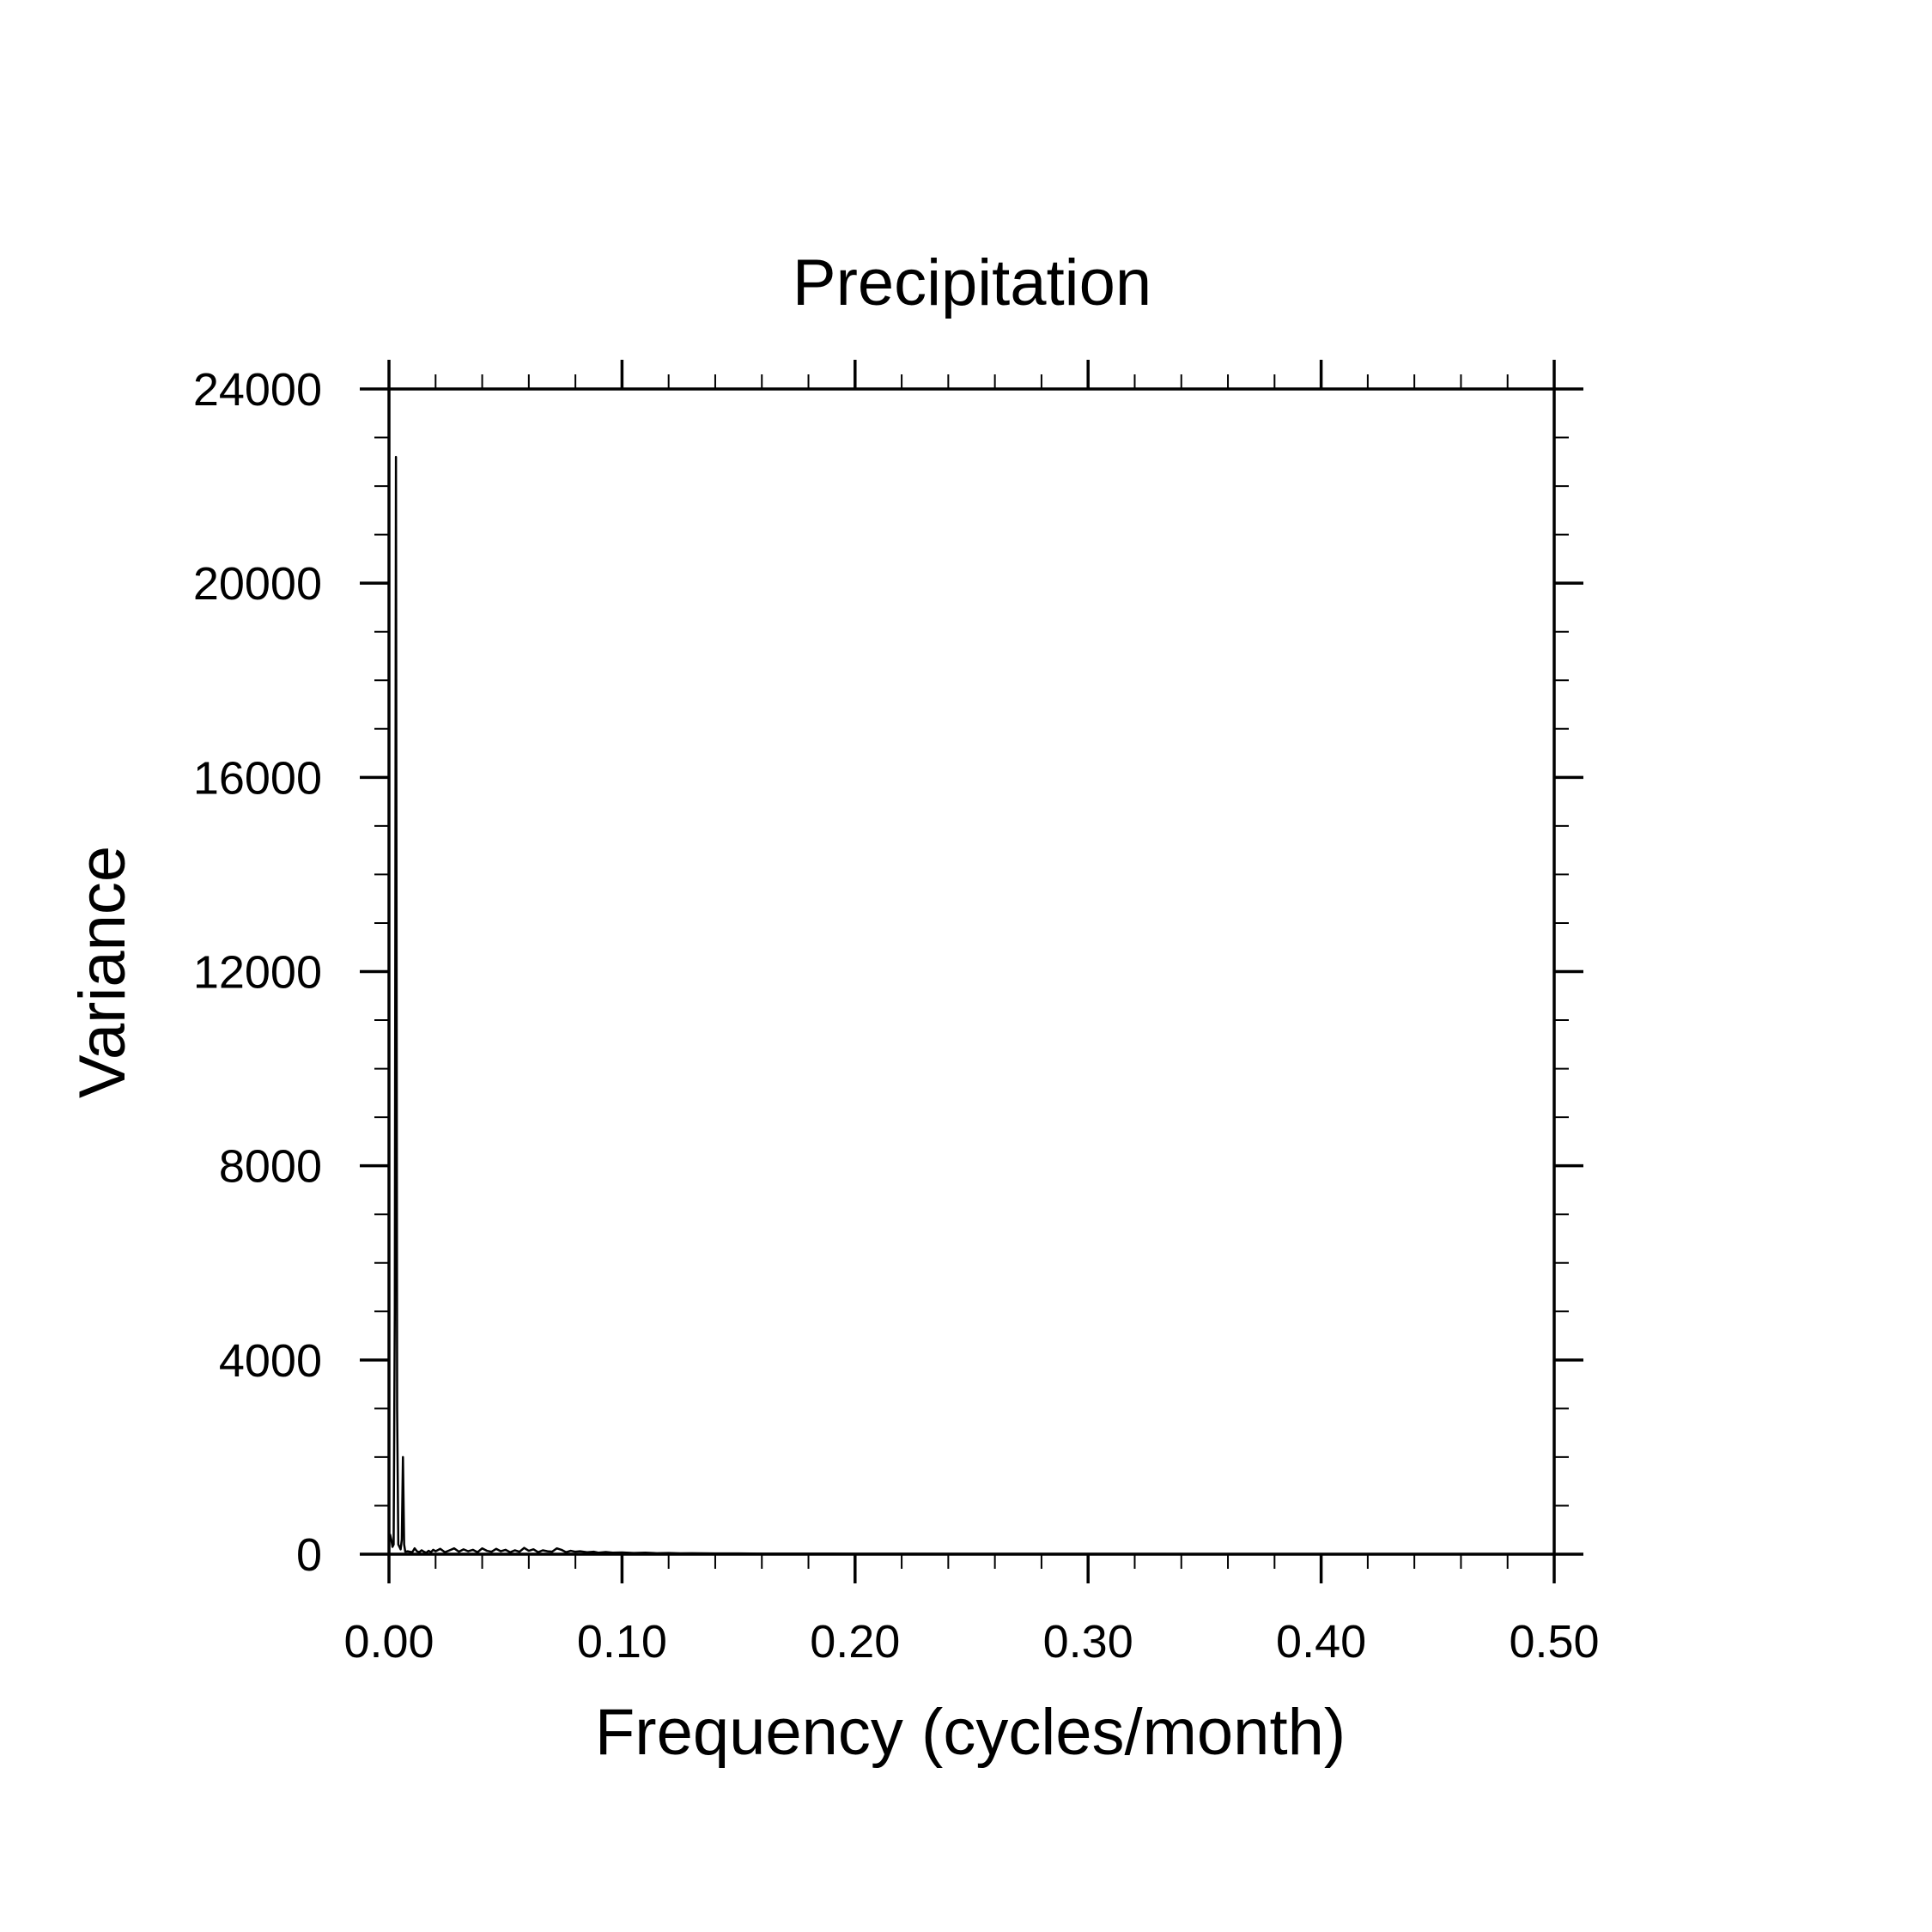 The height and width of the screenshot is (1932, 1932). Describe the element at coordinates (258, 584) in the screenshot. I see `y-tick-label: 20000` at that location.